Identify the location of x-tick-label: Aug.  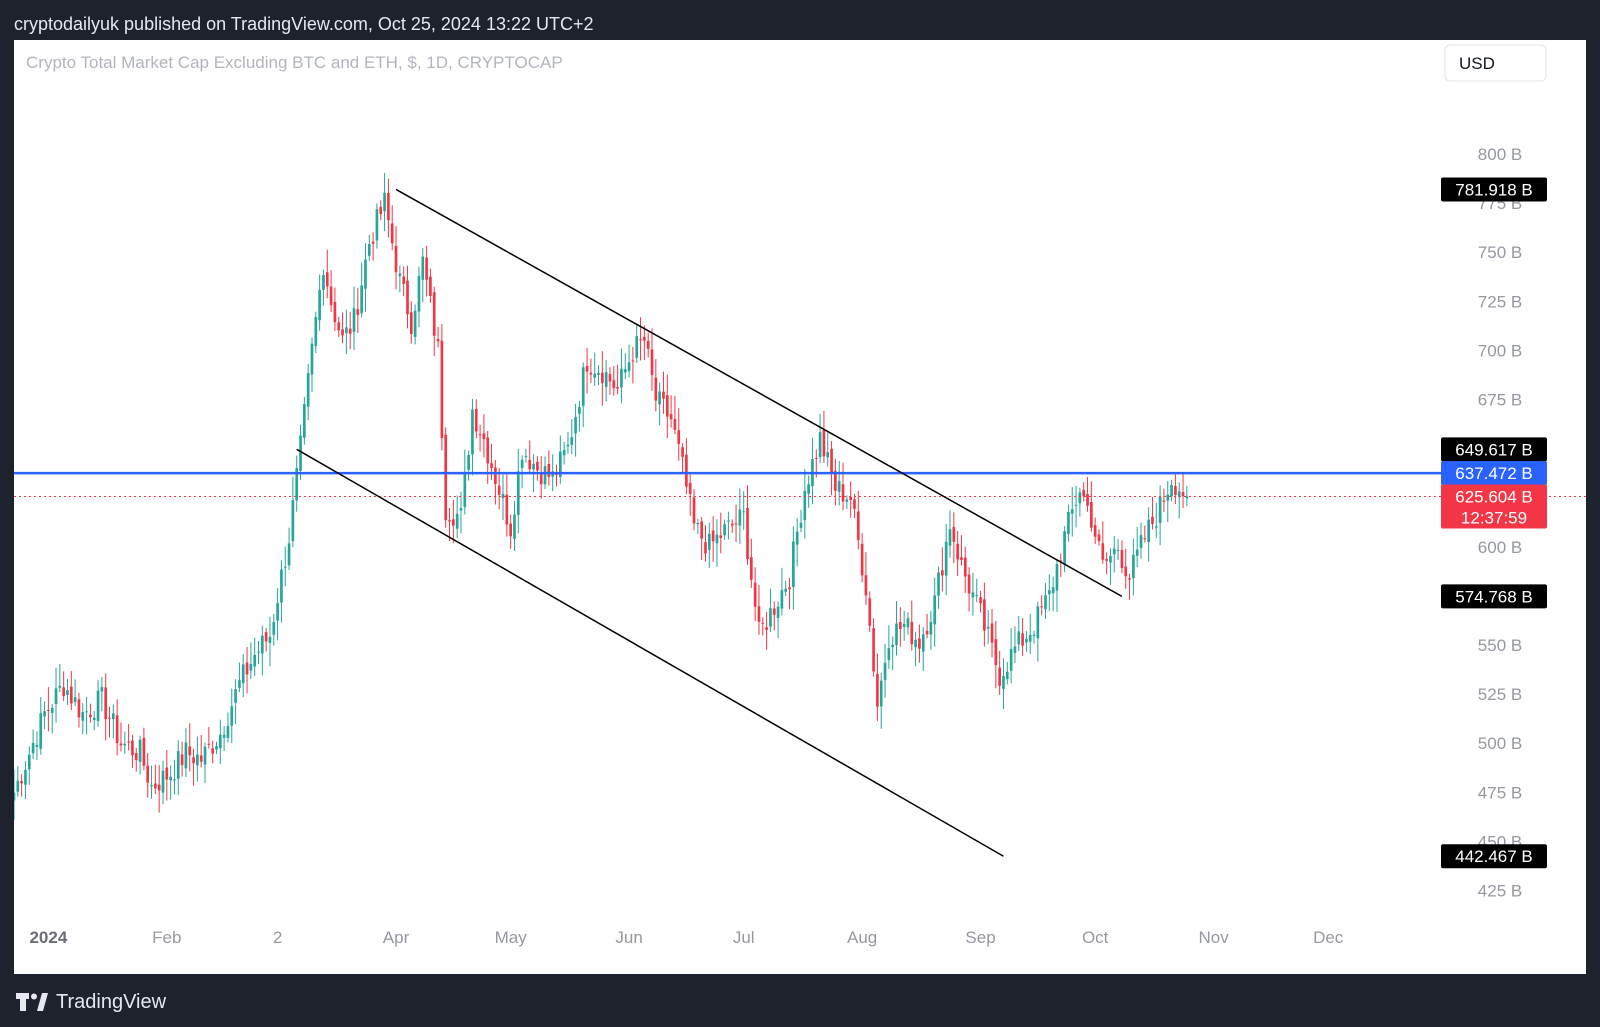
(862, 937).